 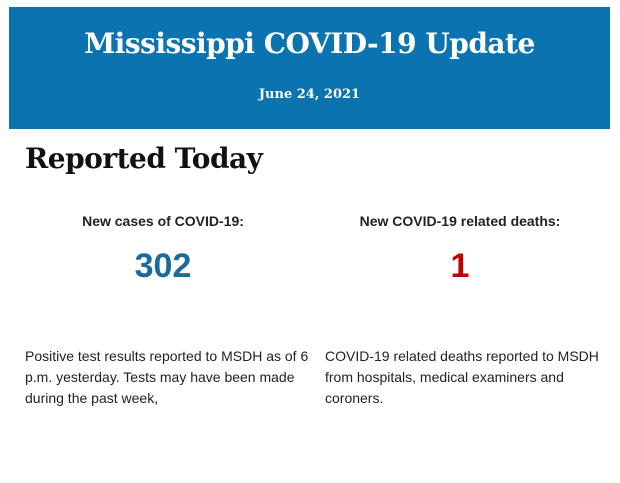 I want to click on new-cases-label: New cases of COVID-19:, so click(x=163, y=221).